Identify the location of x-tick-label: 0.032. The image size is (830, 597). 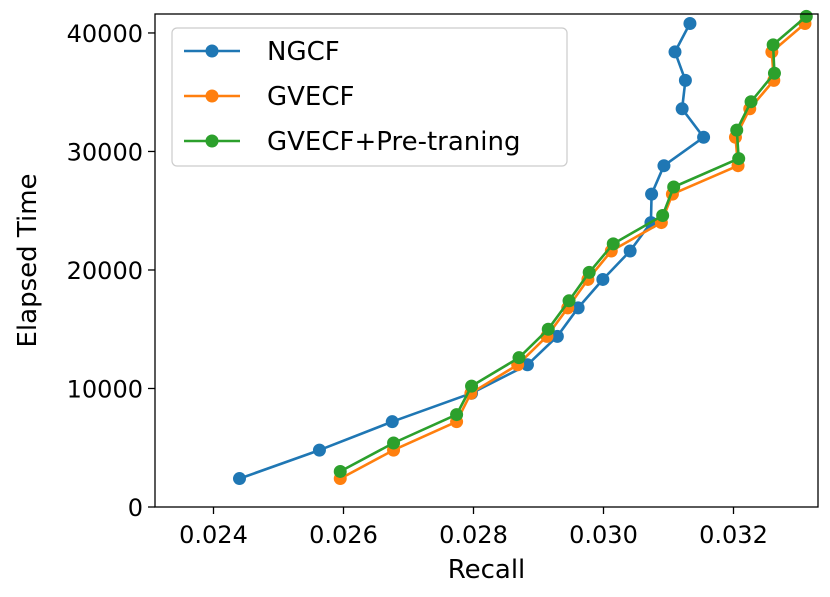
(733, 535).